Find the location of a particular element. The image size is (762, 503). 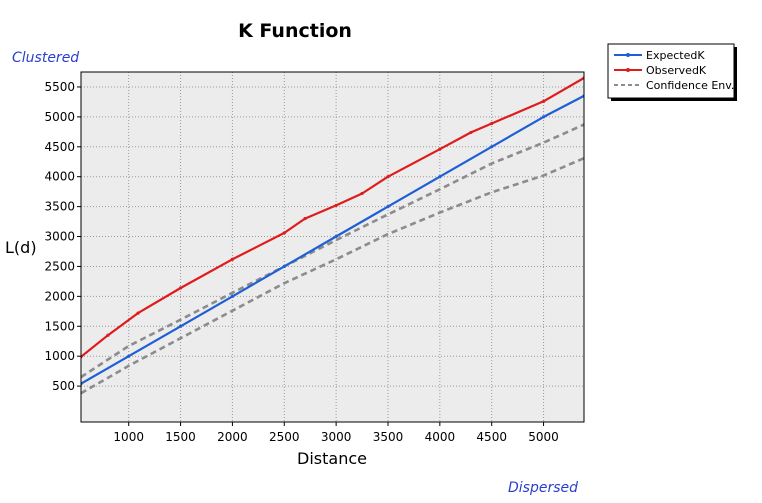

clustered-annotation: Clustered is located at coordinates (45, 58).